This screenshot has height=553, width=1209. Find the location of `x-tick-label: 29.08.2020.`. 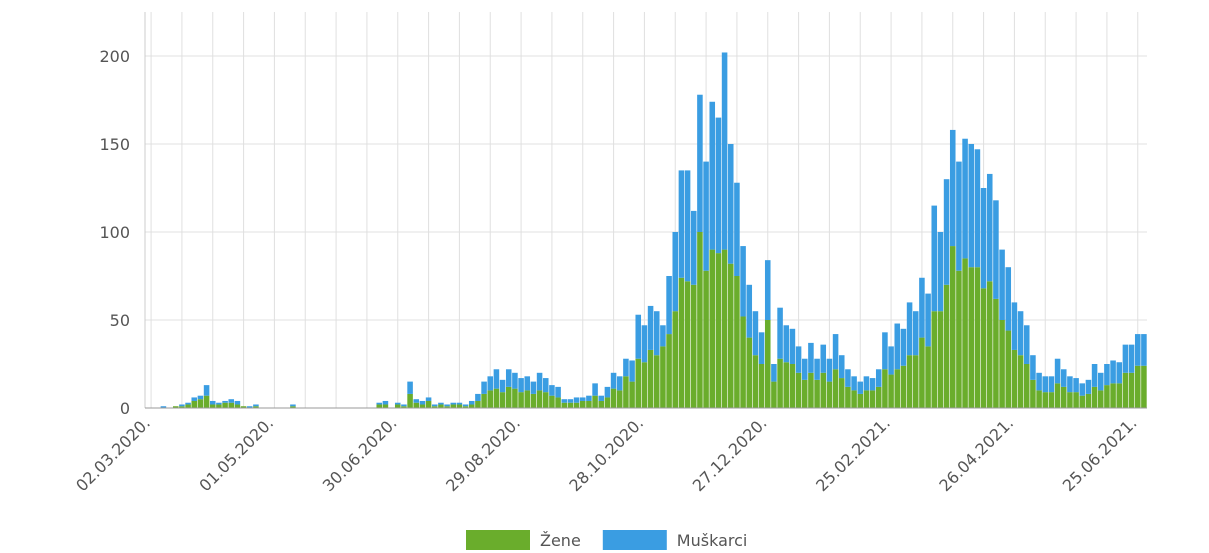

x-tick-label: 29.08.2020. is located at coordinates (483, 454).